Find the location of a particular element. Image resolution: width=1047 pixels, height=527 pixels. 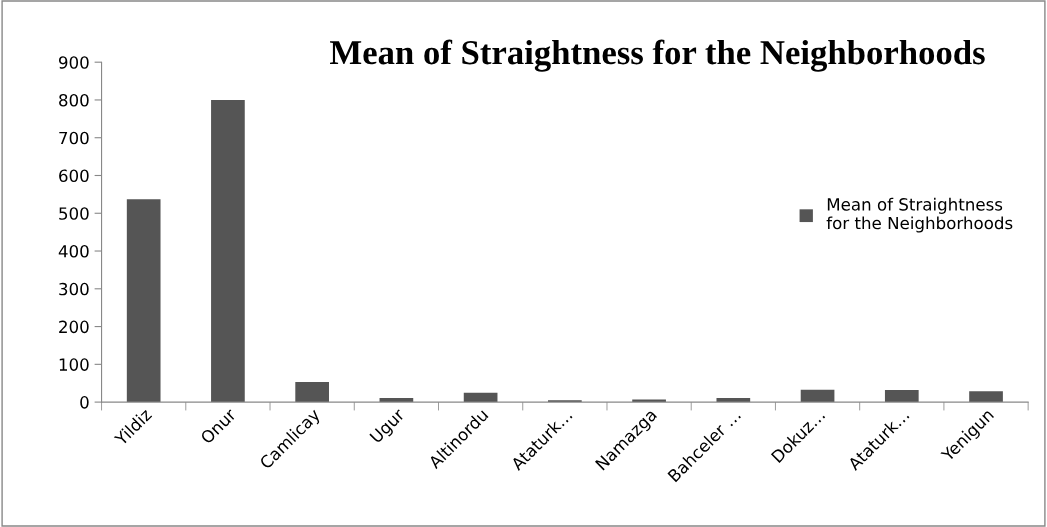

y-tick-label: 600 is located at coordinates (74, 176).